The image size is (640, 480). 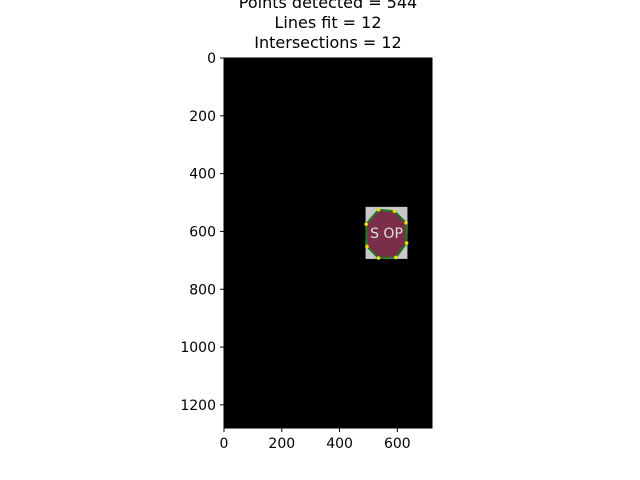 I want to click on y-tick-label: 400, so click(x=202, y=175).